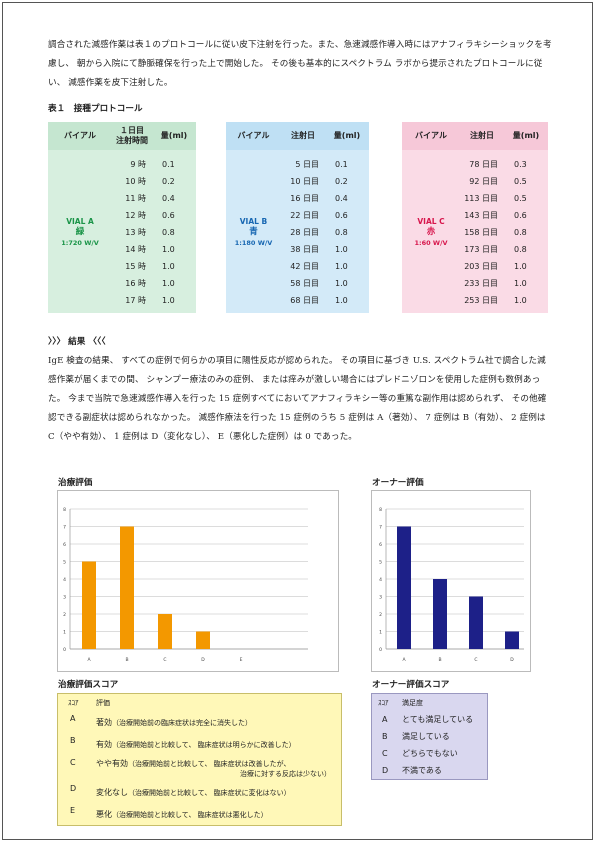  Describe the element at coordinates (438, 719) in the screenshot. I see `owner-score-label: とても満足している` at that location.